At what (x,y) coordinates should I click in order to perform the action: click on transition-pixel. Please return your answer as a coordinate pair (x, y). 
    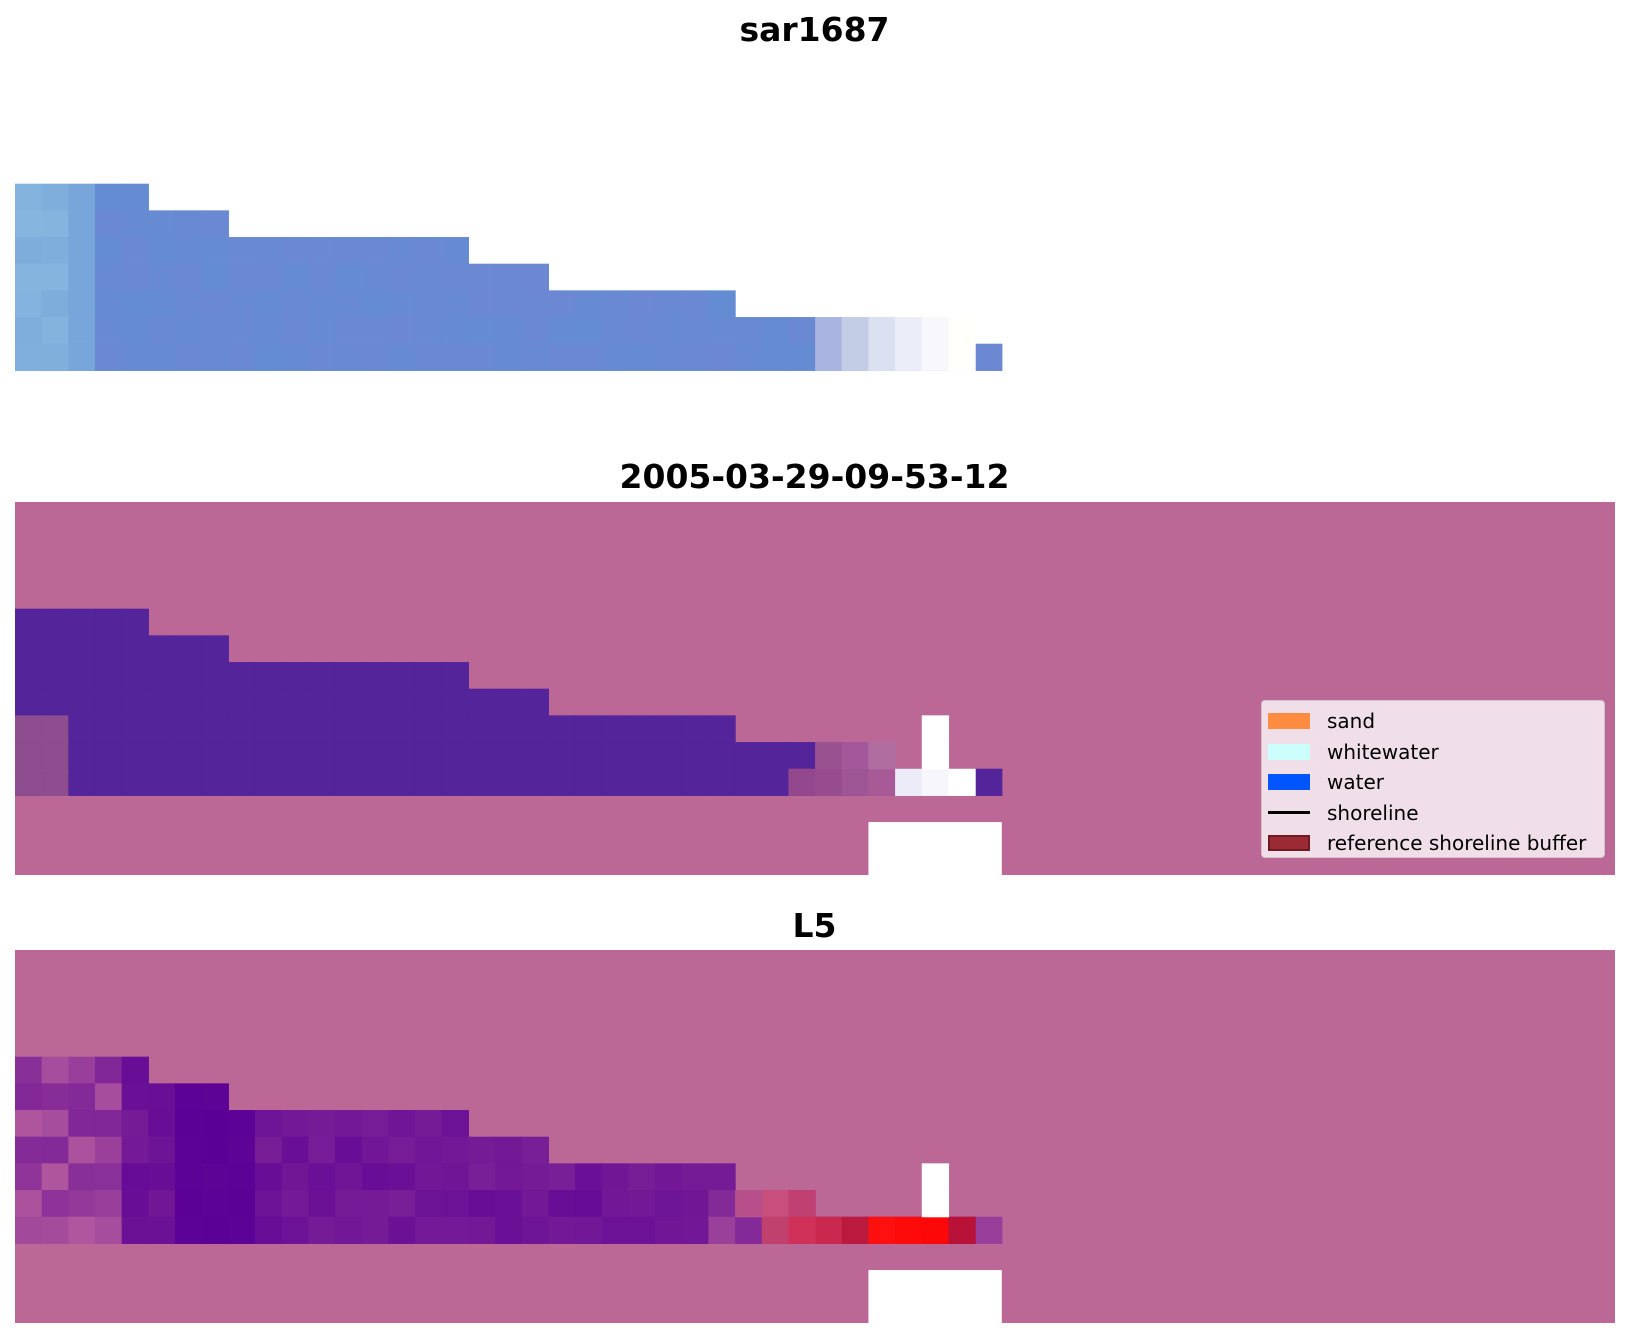
    Looking at the image, I should click on (855, 756).